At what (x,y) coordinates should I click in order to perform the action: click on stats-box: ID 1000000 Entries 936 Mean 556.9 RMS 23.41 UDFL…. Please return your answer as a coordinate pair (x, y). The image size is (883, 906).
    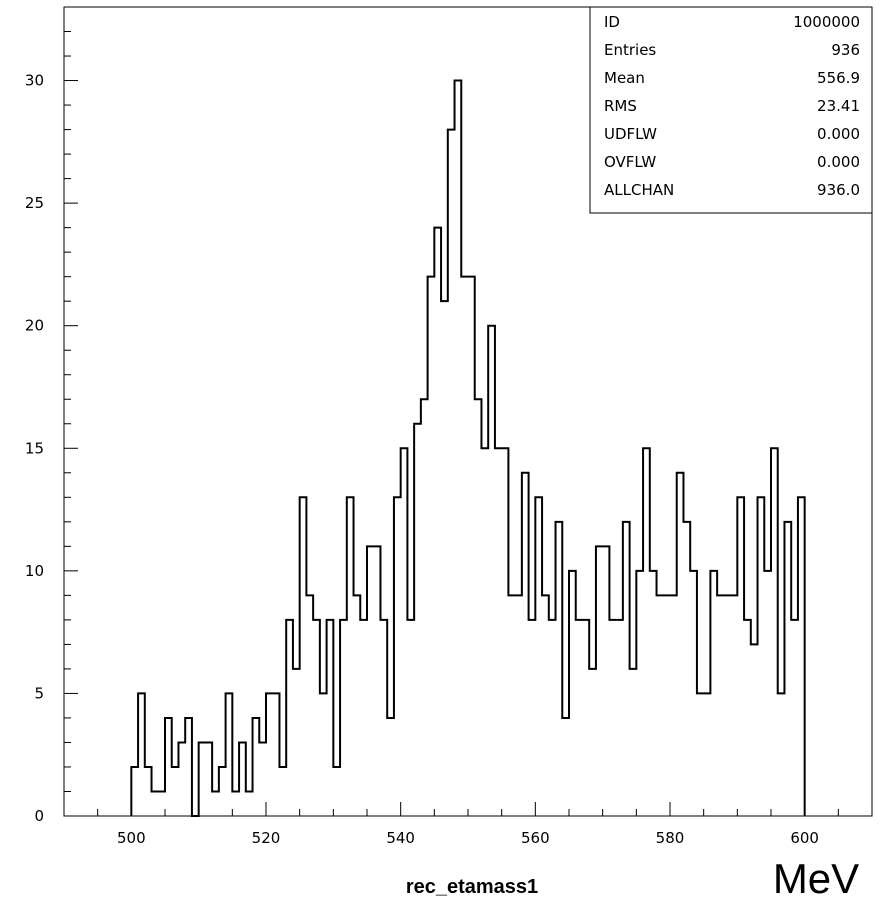
    Looking at the image, I should click on (731, 110).